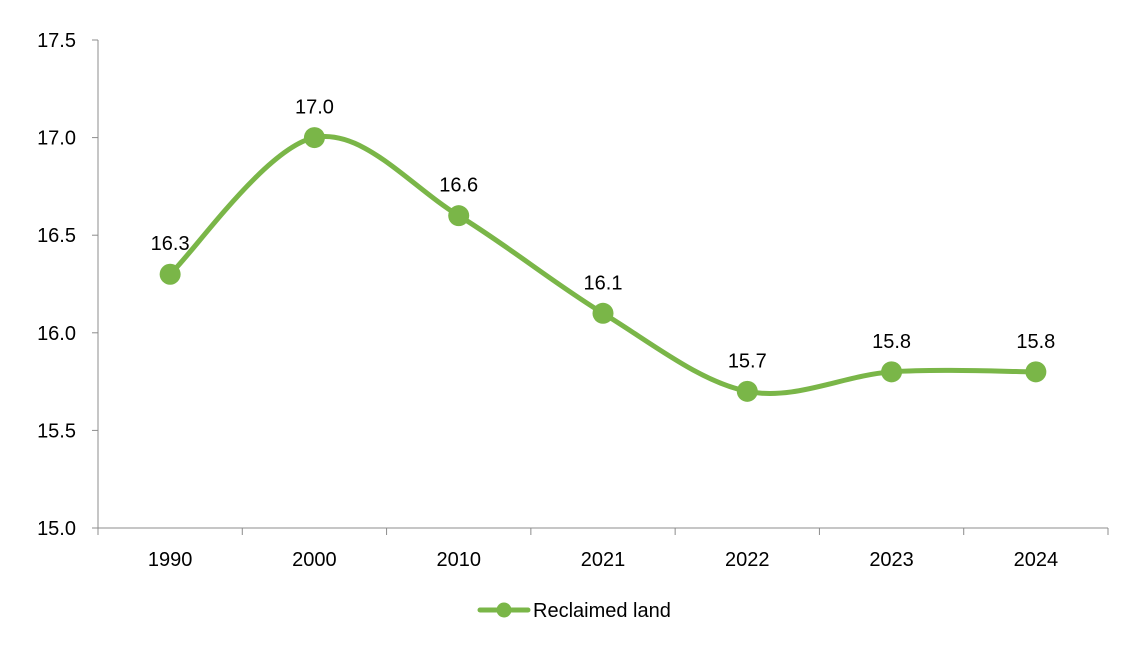  Describe the element at coordinates (458, 186) in the screenshot. I see `data-label: 16.6` at that location.